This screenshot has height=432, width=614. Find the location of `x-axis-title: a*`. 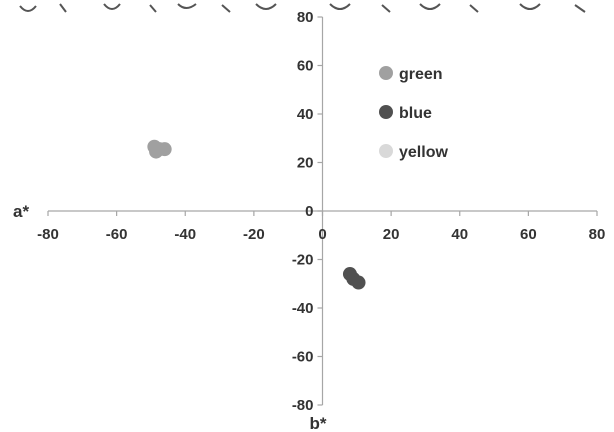

x-axis-title: a* is located at coordinates (21, 211).